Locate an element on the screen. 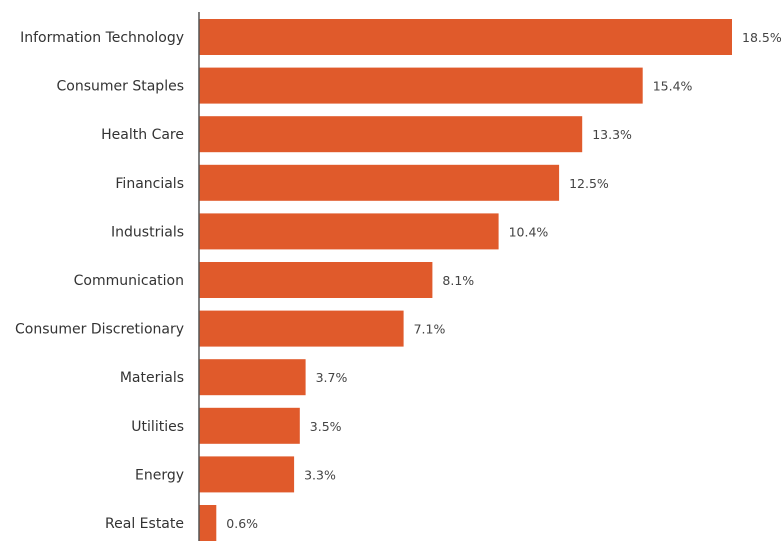 This screenshot has width=781, height=541. value-label-utilities: 3.5% is located at coordinates (326, 426).